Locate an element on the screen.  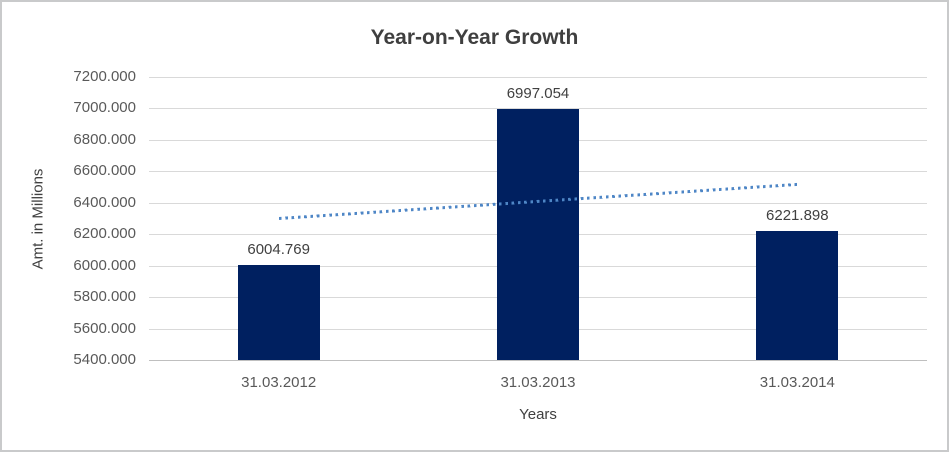
x-category-label: 31.03.2014 is located at coordinates (797, 382).